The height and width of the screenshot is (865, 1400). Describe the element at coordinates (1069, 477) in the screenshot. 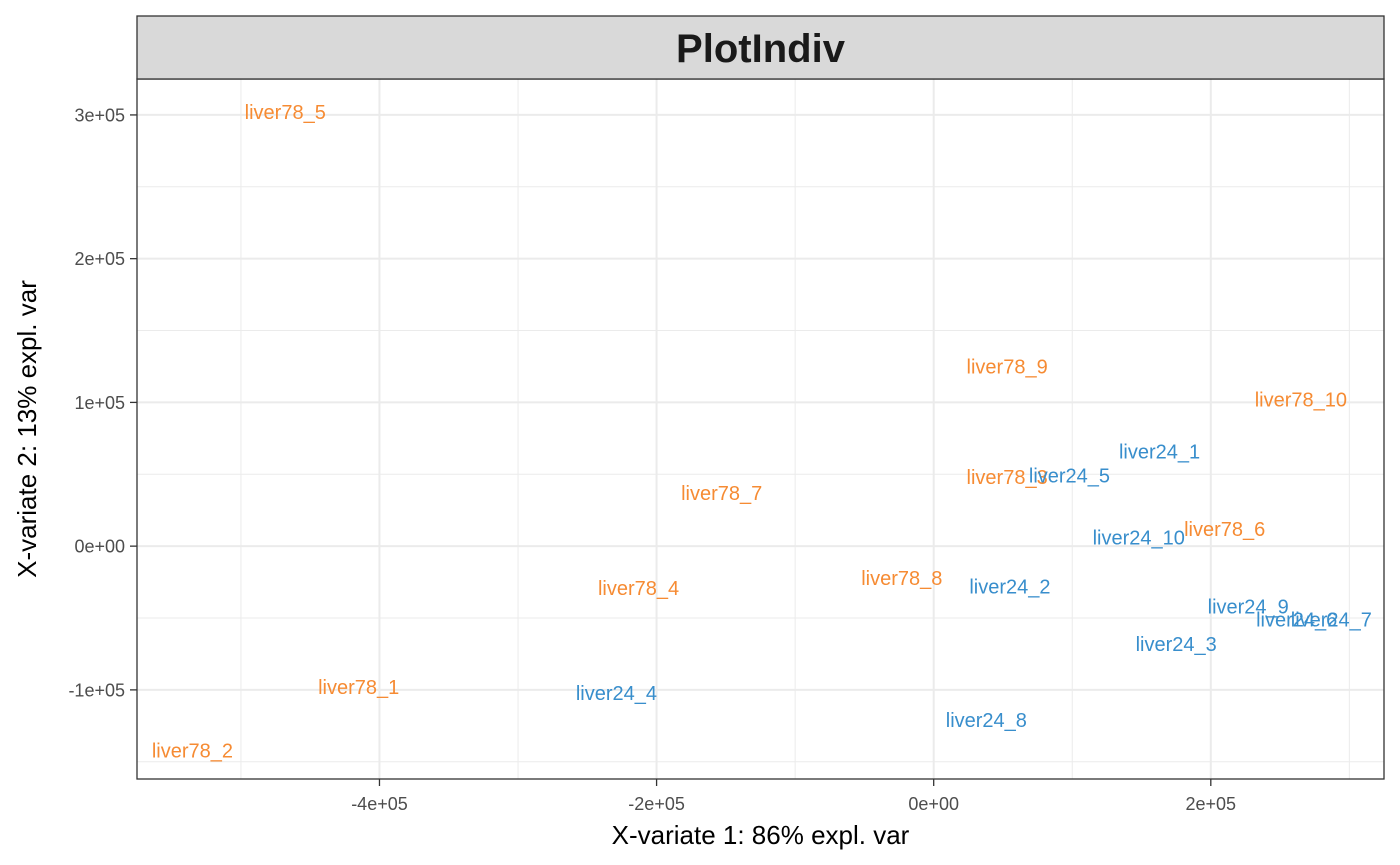

I see `data-point-label: liver24_5` at that location.